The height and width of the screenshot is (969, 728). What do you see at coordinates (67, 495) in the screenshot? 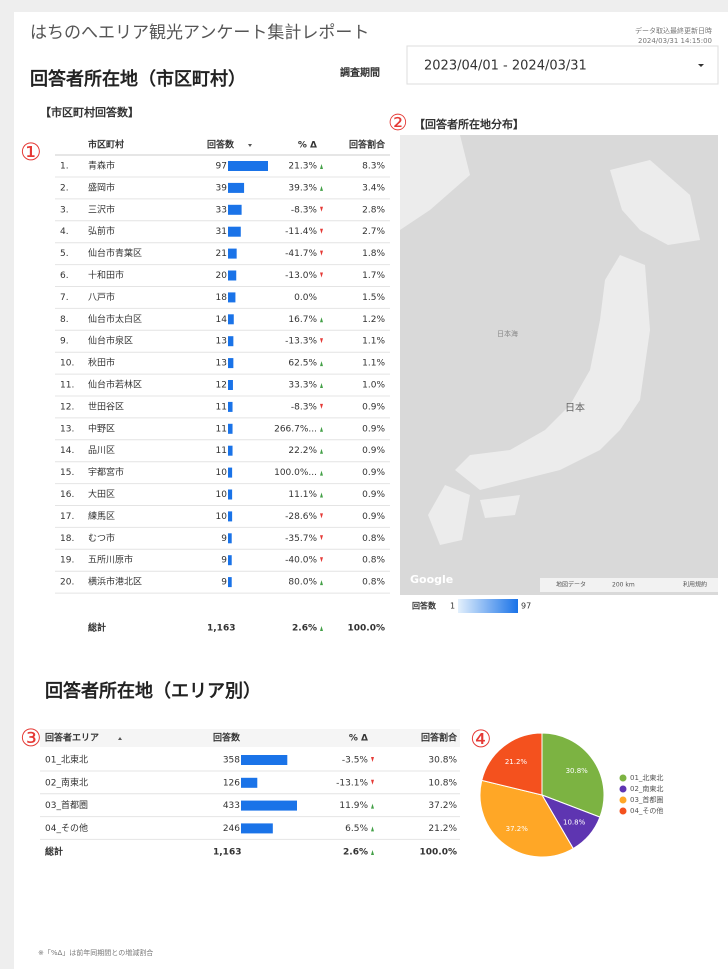
I see `rank: 16.` at bounding box center [67, 495].